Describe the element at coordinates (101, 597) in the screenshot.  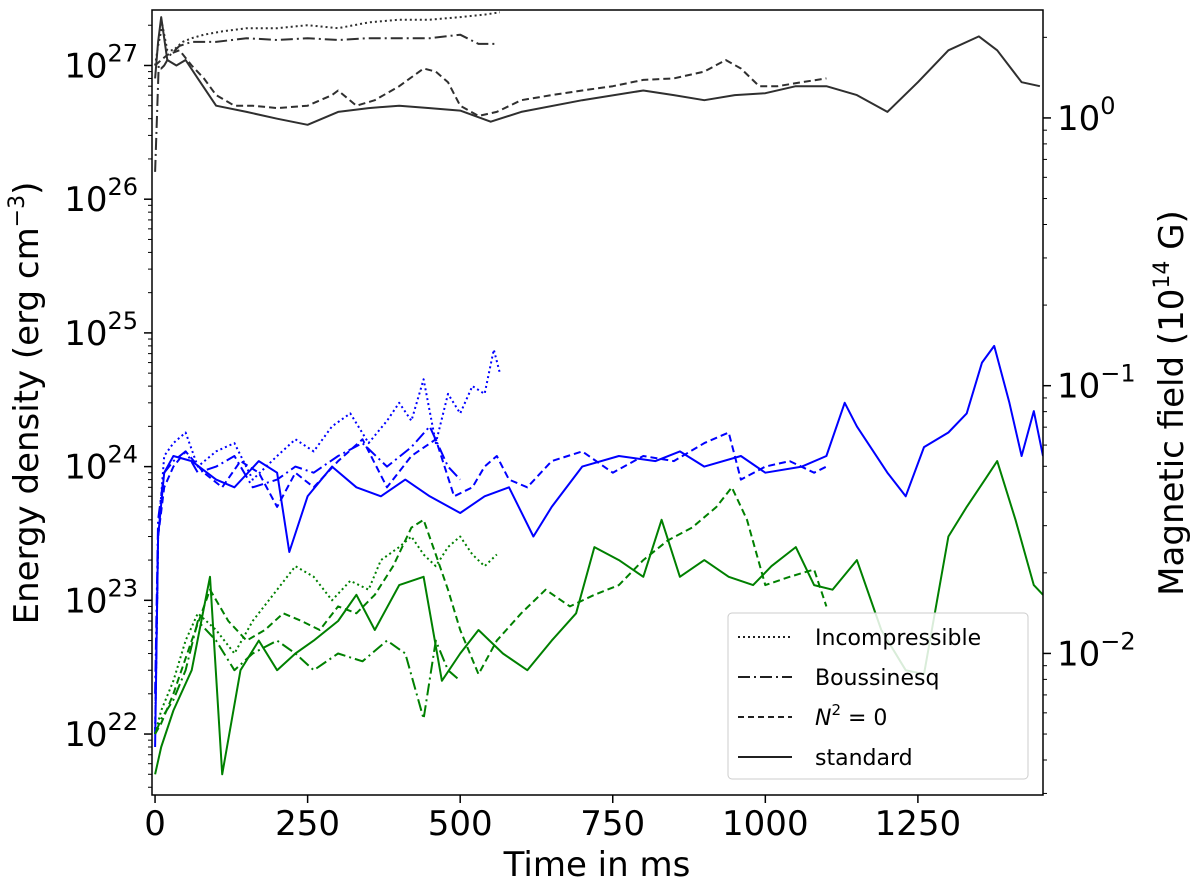
I see `y-left-tick-label: 1023` at that location.